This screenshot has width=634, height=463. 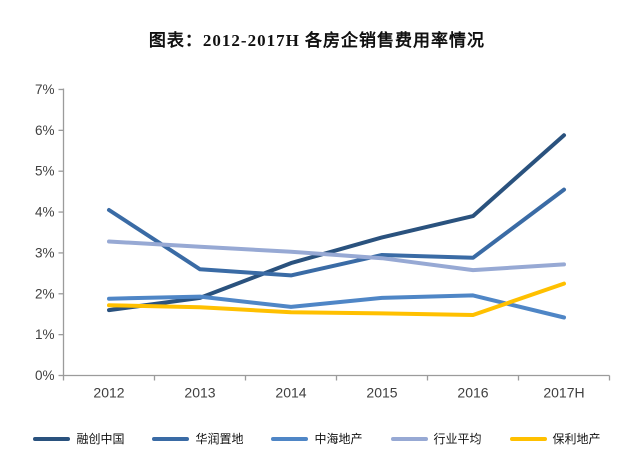 I want to click on legend-label: 保利地产, so click(x=576, y=439).